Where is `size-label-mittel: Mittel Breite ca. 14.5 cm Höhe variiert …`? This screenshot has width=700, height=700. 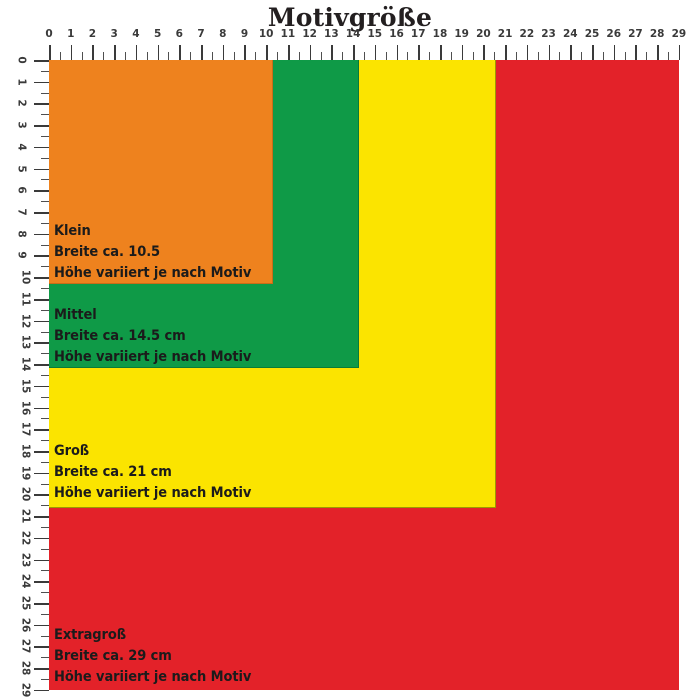
size-label-mittel: Mittel Breite ca. 14.5 cm Höhe variiert … is located at coordinates (152, 336).